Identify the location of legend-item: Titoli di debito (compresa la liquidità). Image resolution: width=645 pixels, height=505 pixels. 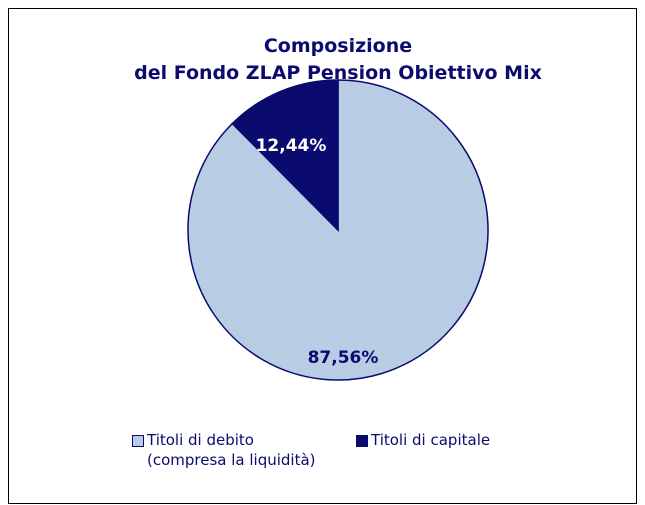
(227, 450).